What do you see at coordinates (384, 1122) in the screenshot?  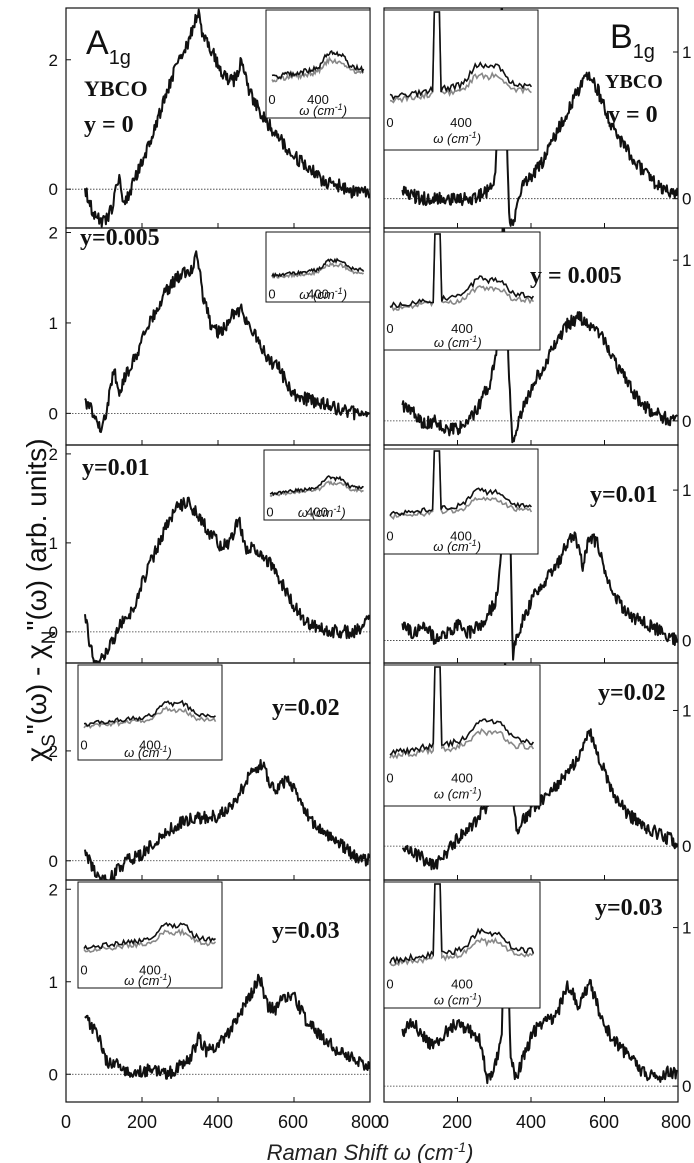 I see `x-tick-right-0: 0` at bounding box center [384, 1122].